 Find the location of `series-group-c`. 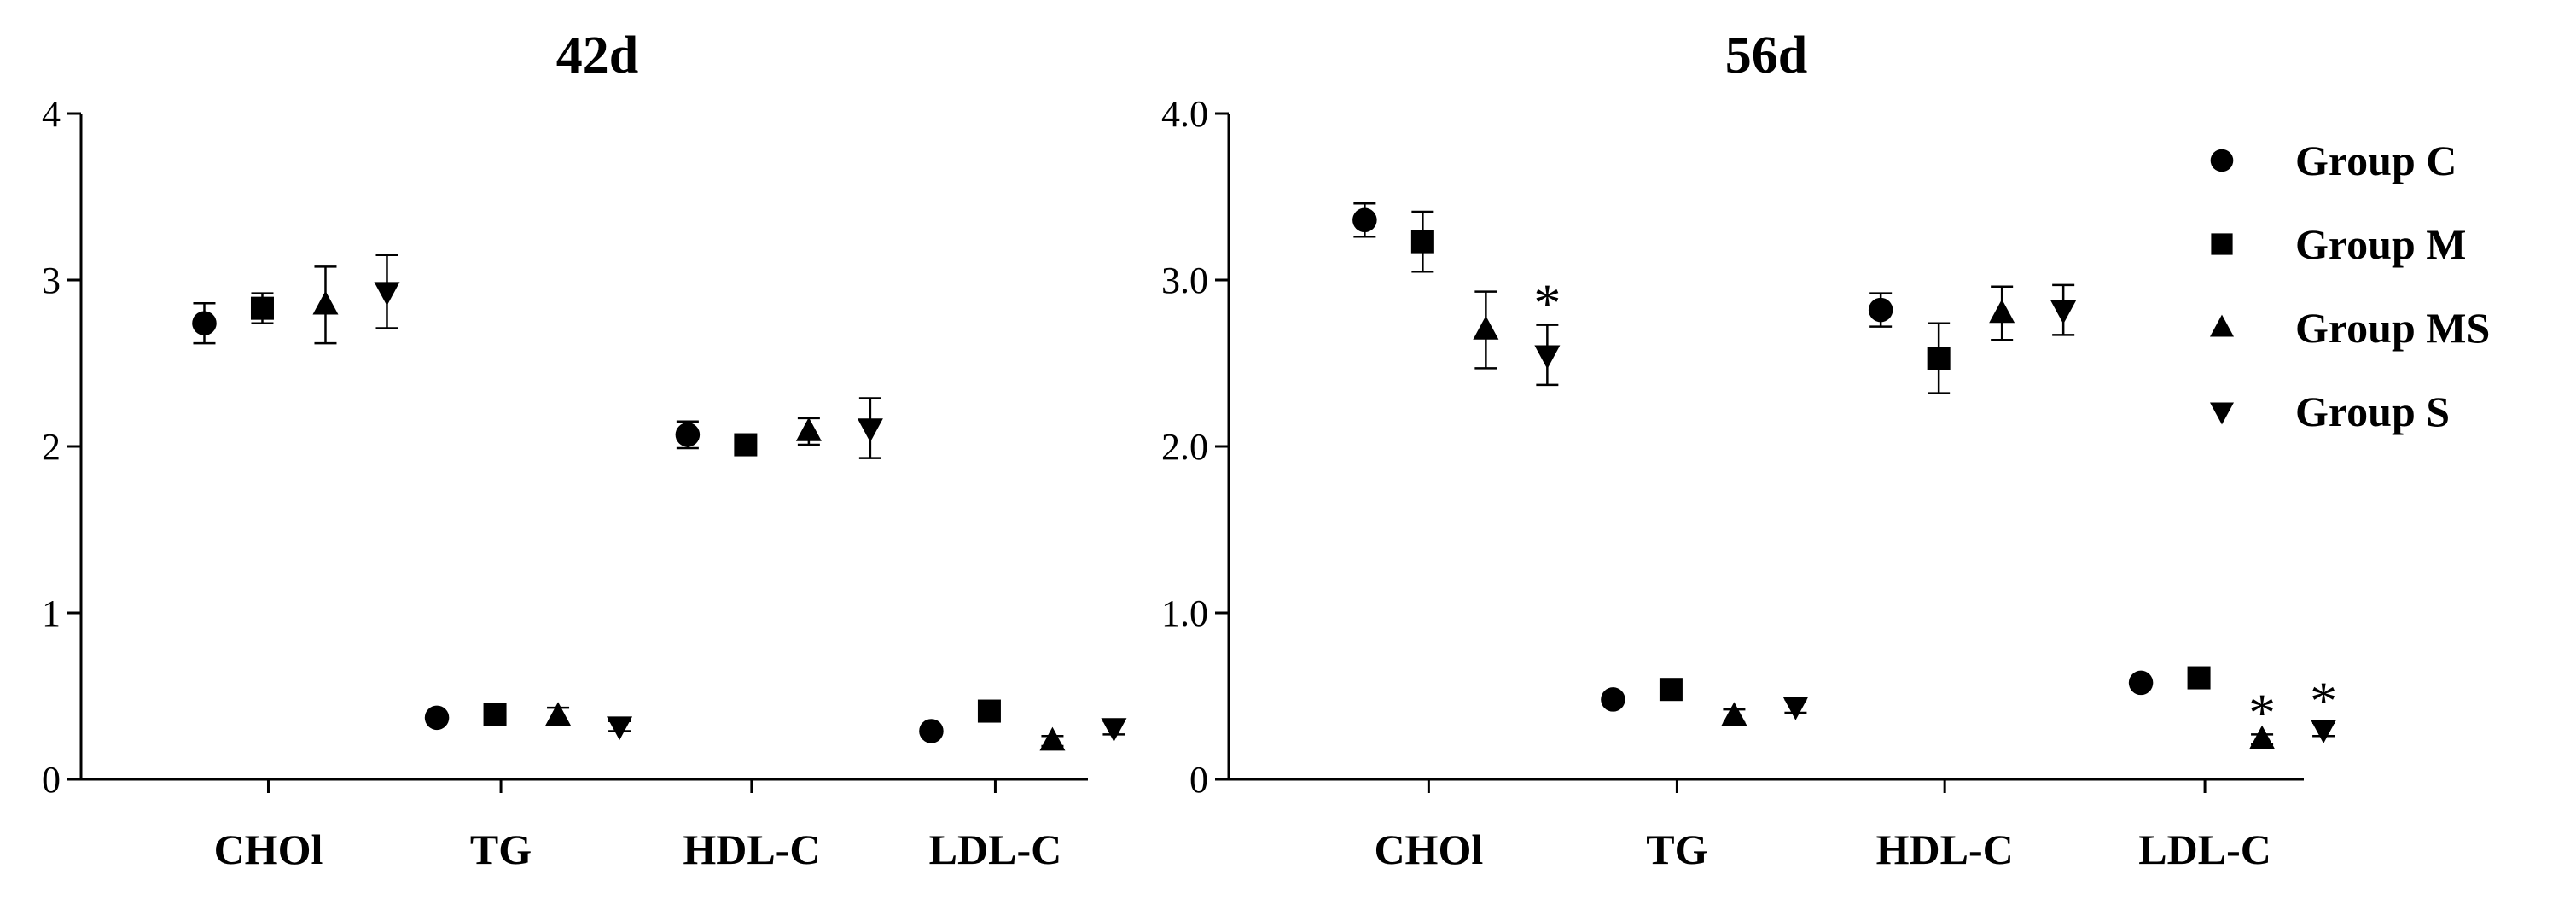

series-group-c is located at coordinates (568, 522).